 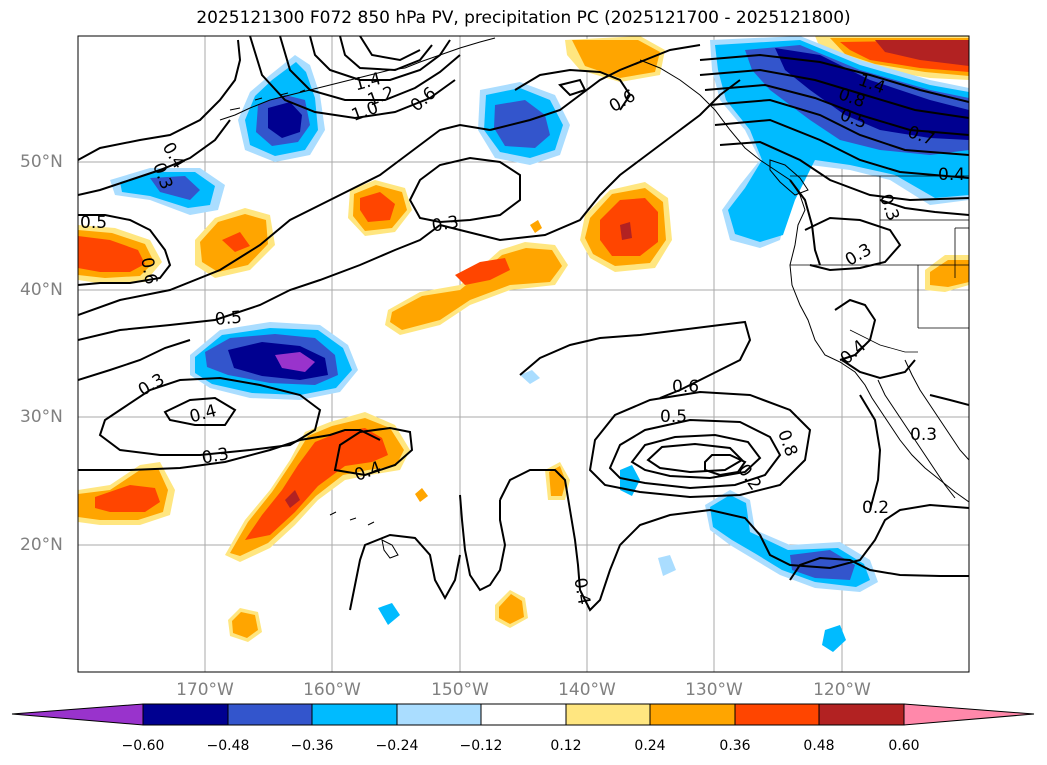 I want to click on lon-label: 120°W, so click(x=842, y=690).